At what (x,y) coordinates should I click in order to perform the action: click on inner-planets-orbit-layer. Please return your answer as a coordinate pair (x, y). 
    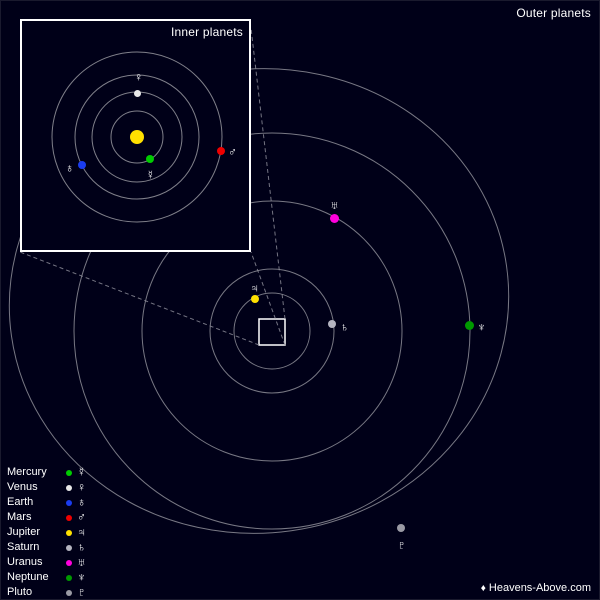
    Looking at the image, I should click on (137, 137).